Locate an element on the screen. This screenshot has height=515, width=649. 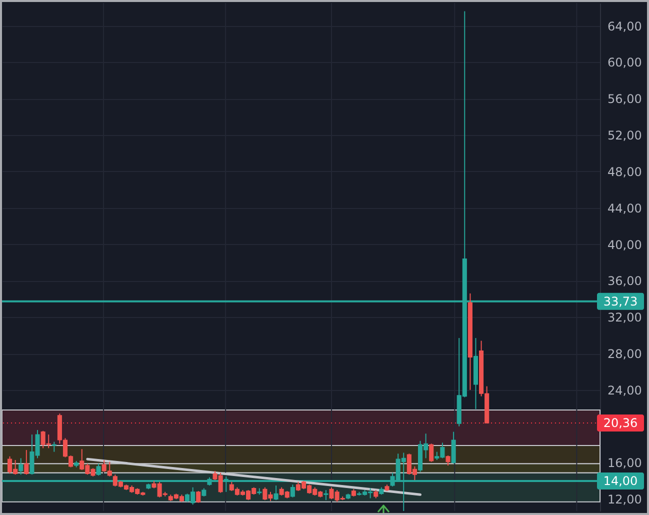
y-tick-label: 28,00 is located at coordinates (625, 354).